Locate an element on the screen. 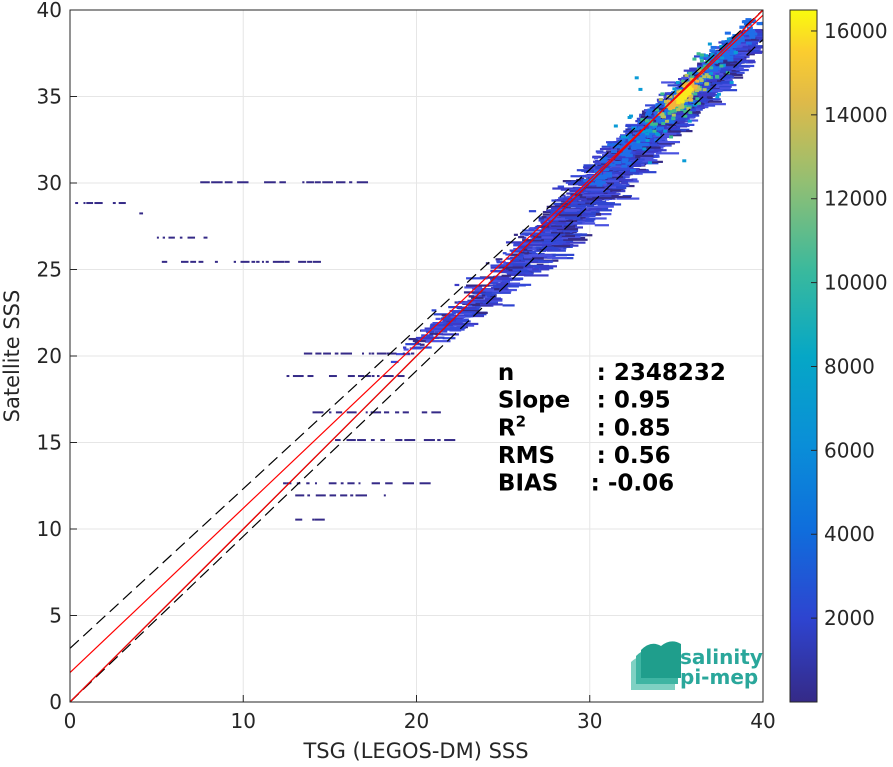 The image size is (893, 767). x-tick-label: 0 is located at coordinates (70, 721).